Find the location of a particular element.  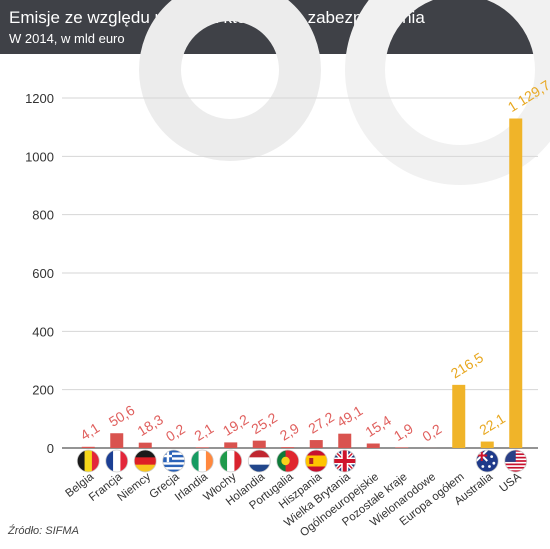

netherlands-flag is located at coordinates (259, 461).